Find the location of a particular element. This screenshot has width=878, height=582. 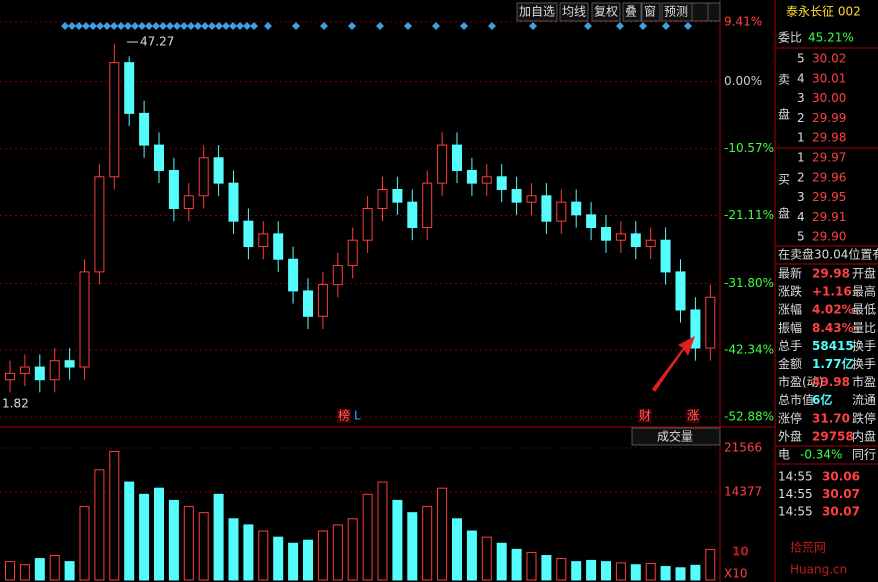

toolbar-label: 均线 is located at coordinates (574, 12).